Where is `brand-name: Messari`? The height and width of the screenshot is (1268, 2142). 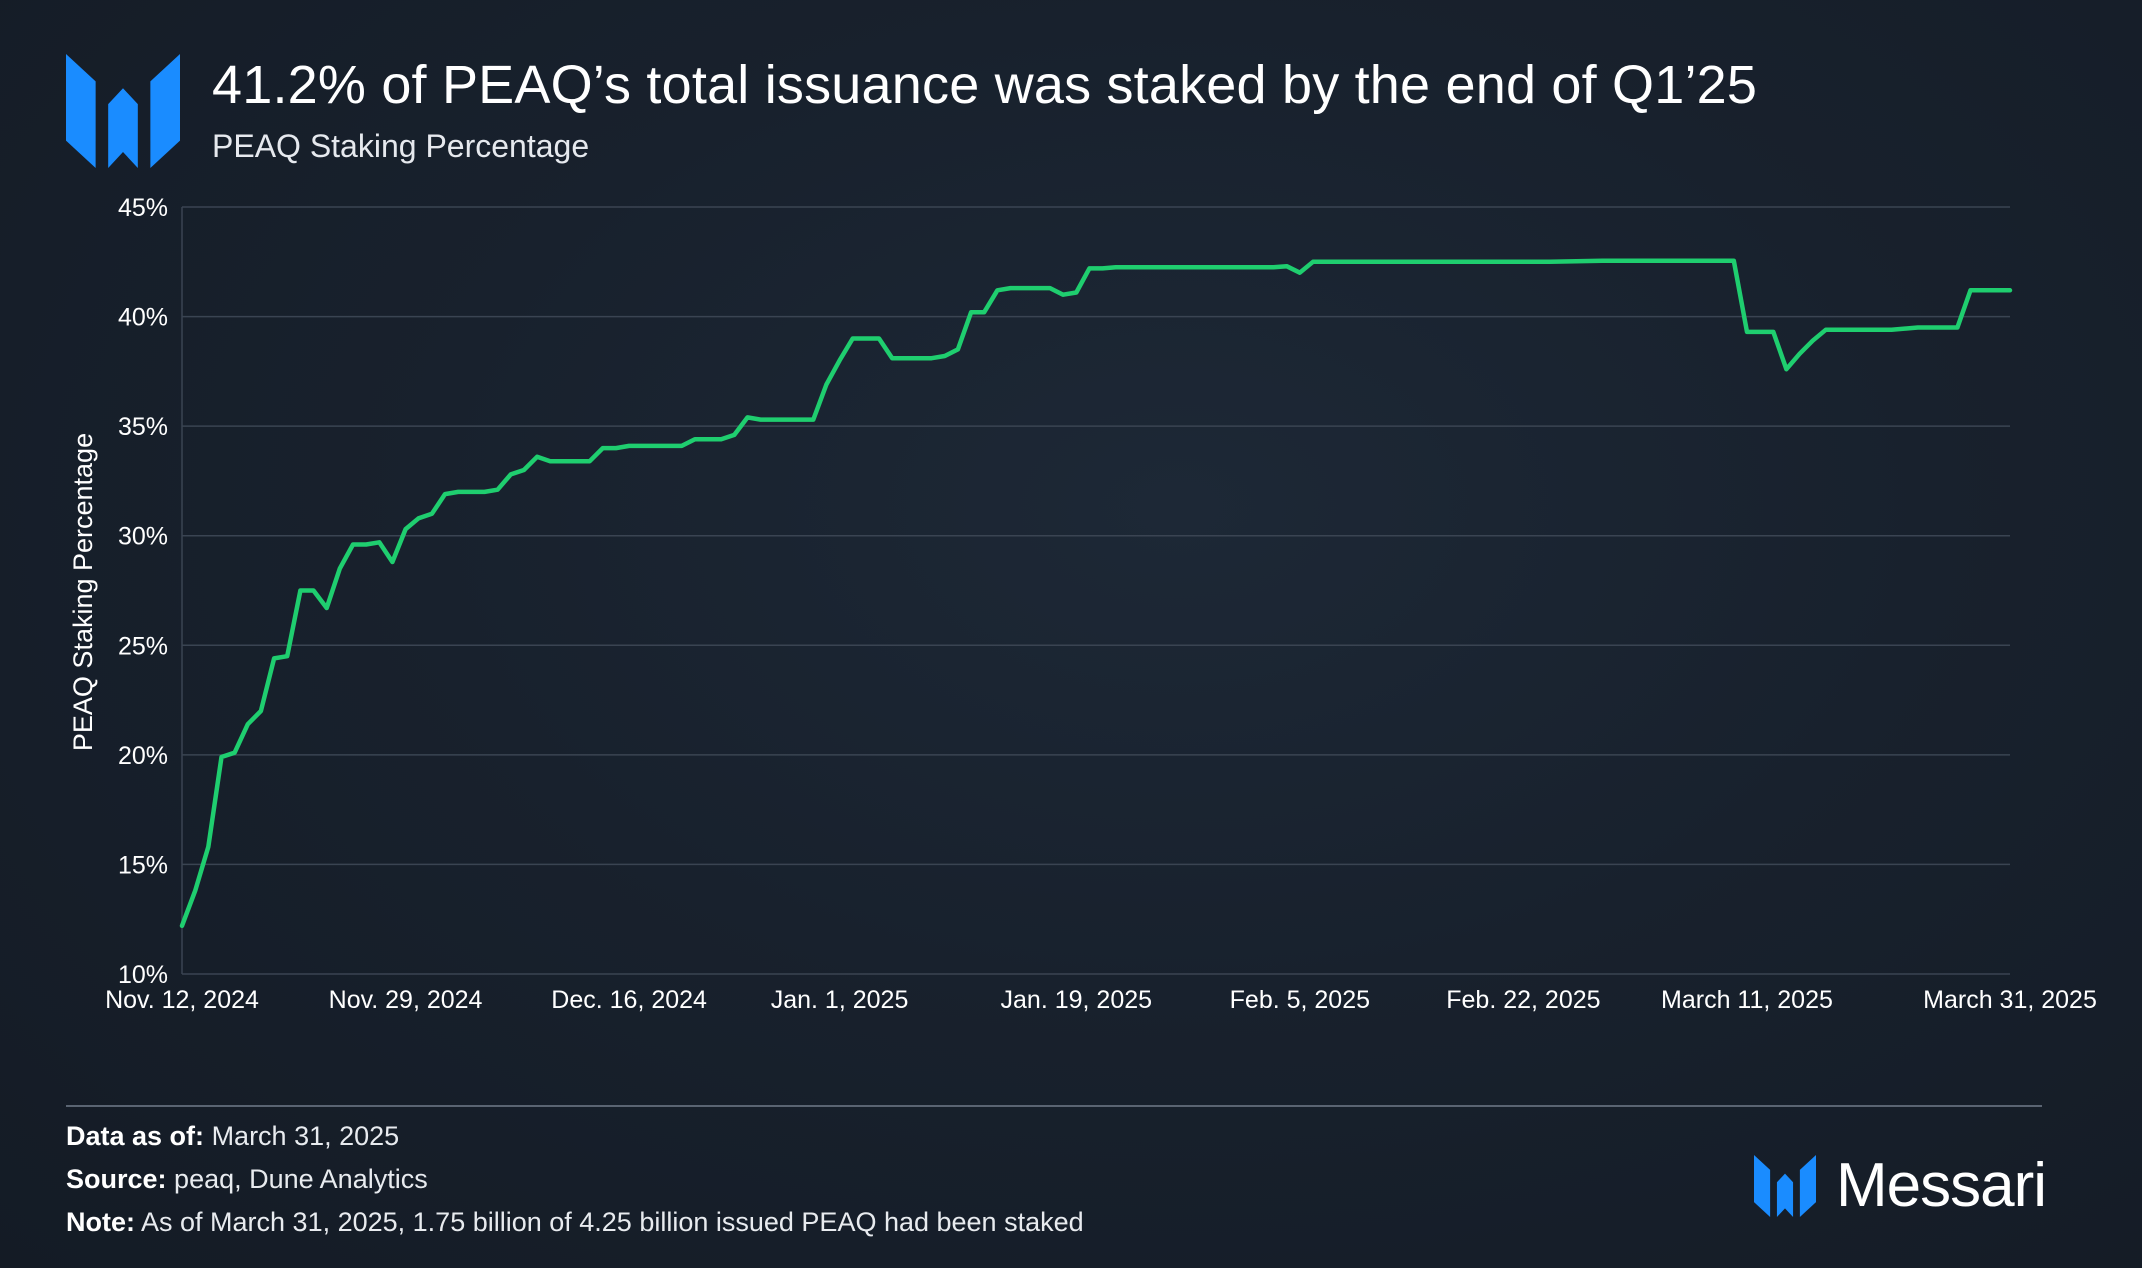
brand-name: Messari is located at coordinates (1941, 1185).